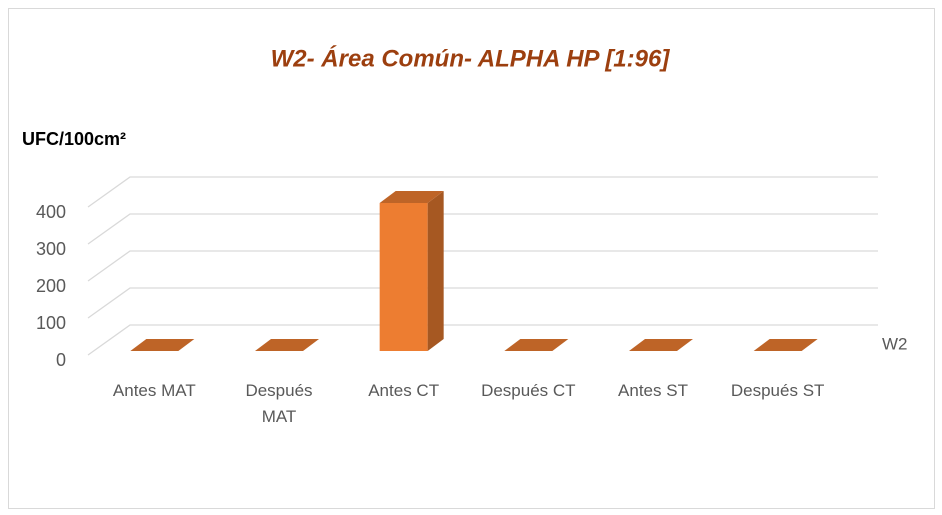  What do you see at coordinates (403, 277) in the screenshot?
I see `bar-front` at bounding box center [403, 277].